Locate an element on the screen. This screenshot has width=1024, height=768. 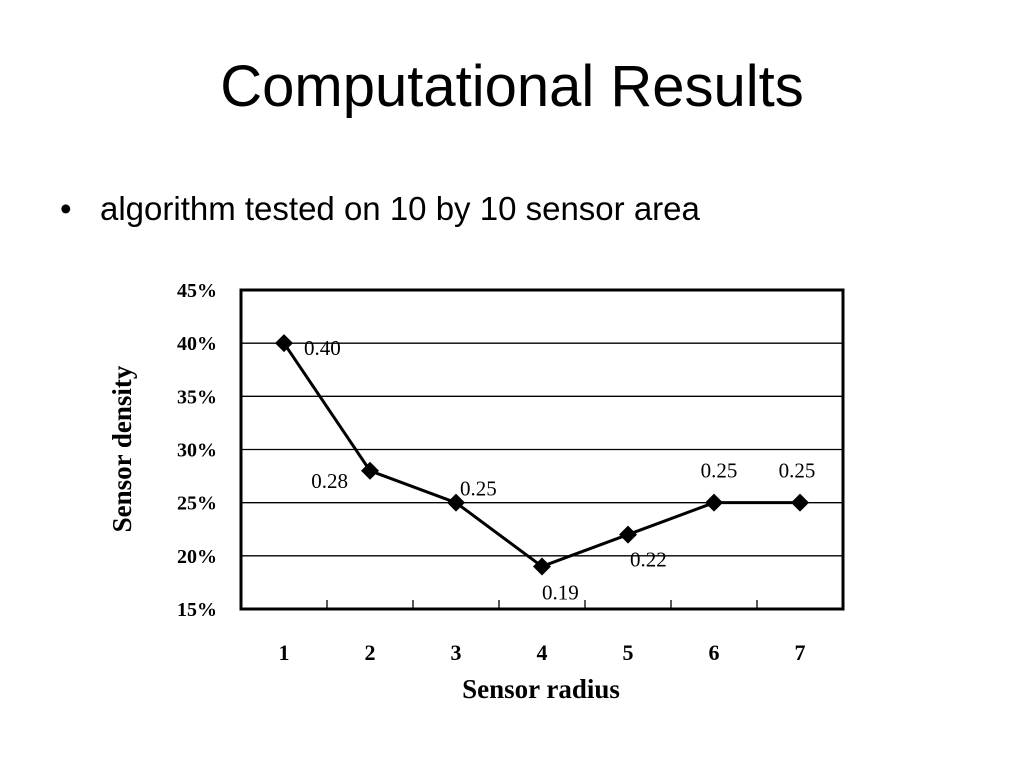
x-tick-labels: 1 2 3 4 5 6 7 is located at coordinates (542, 652).